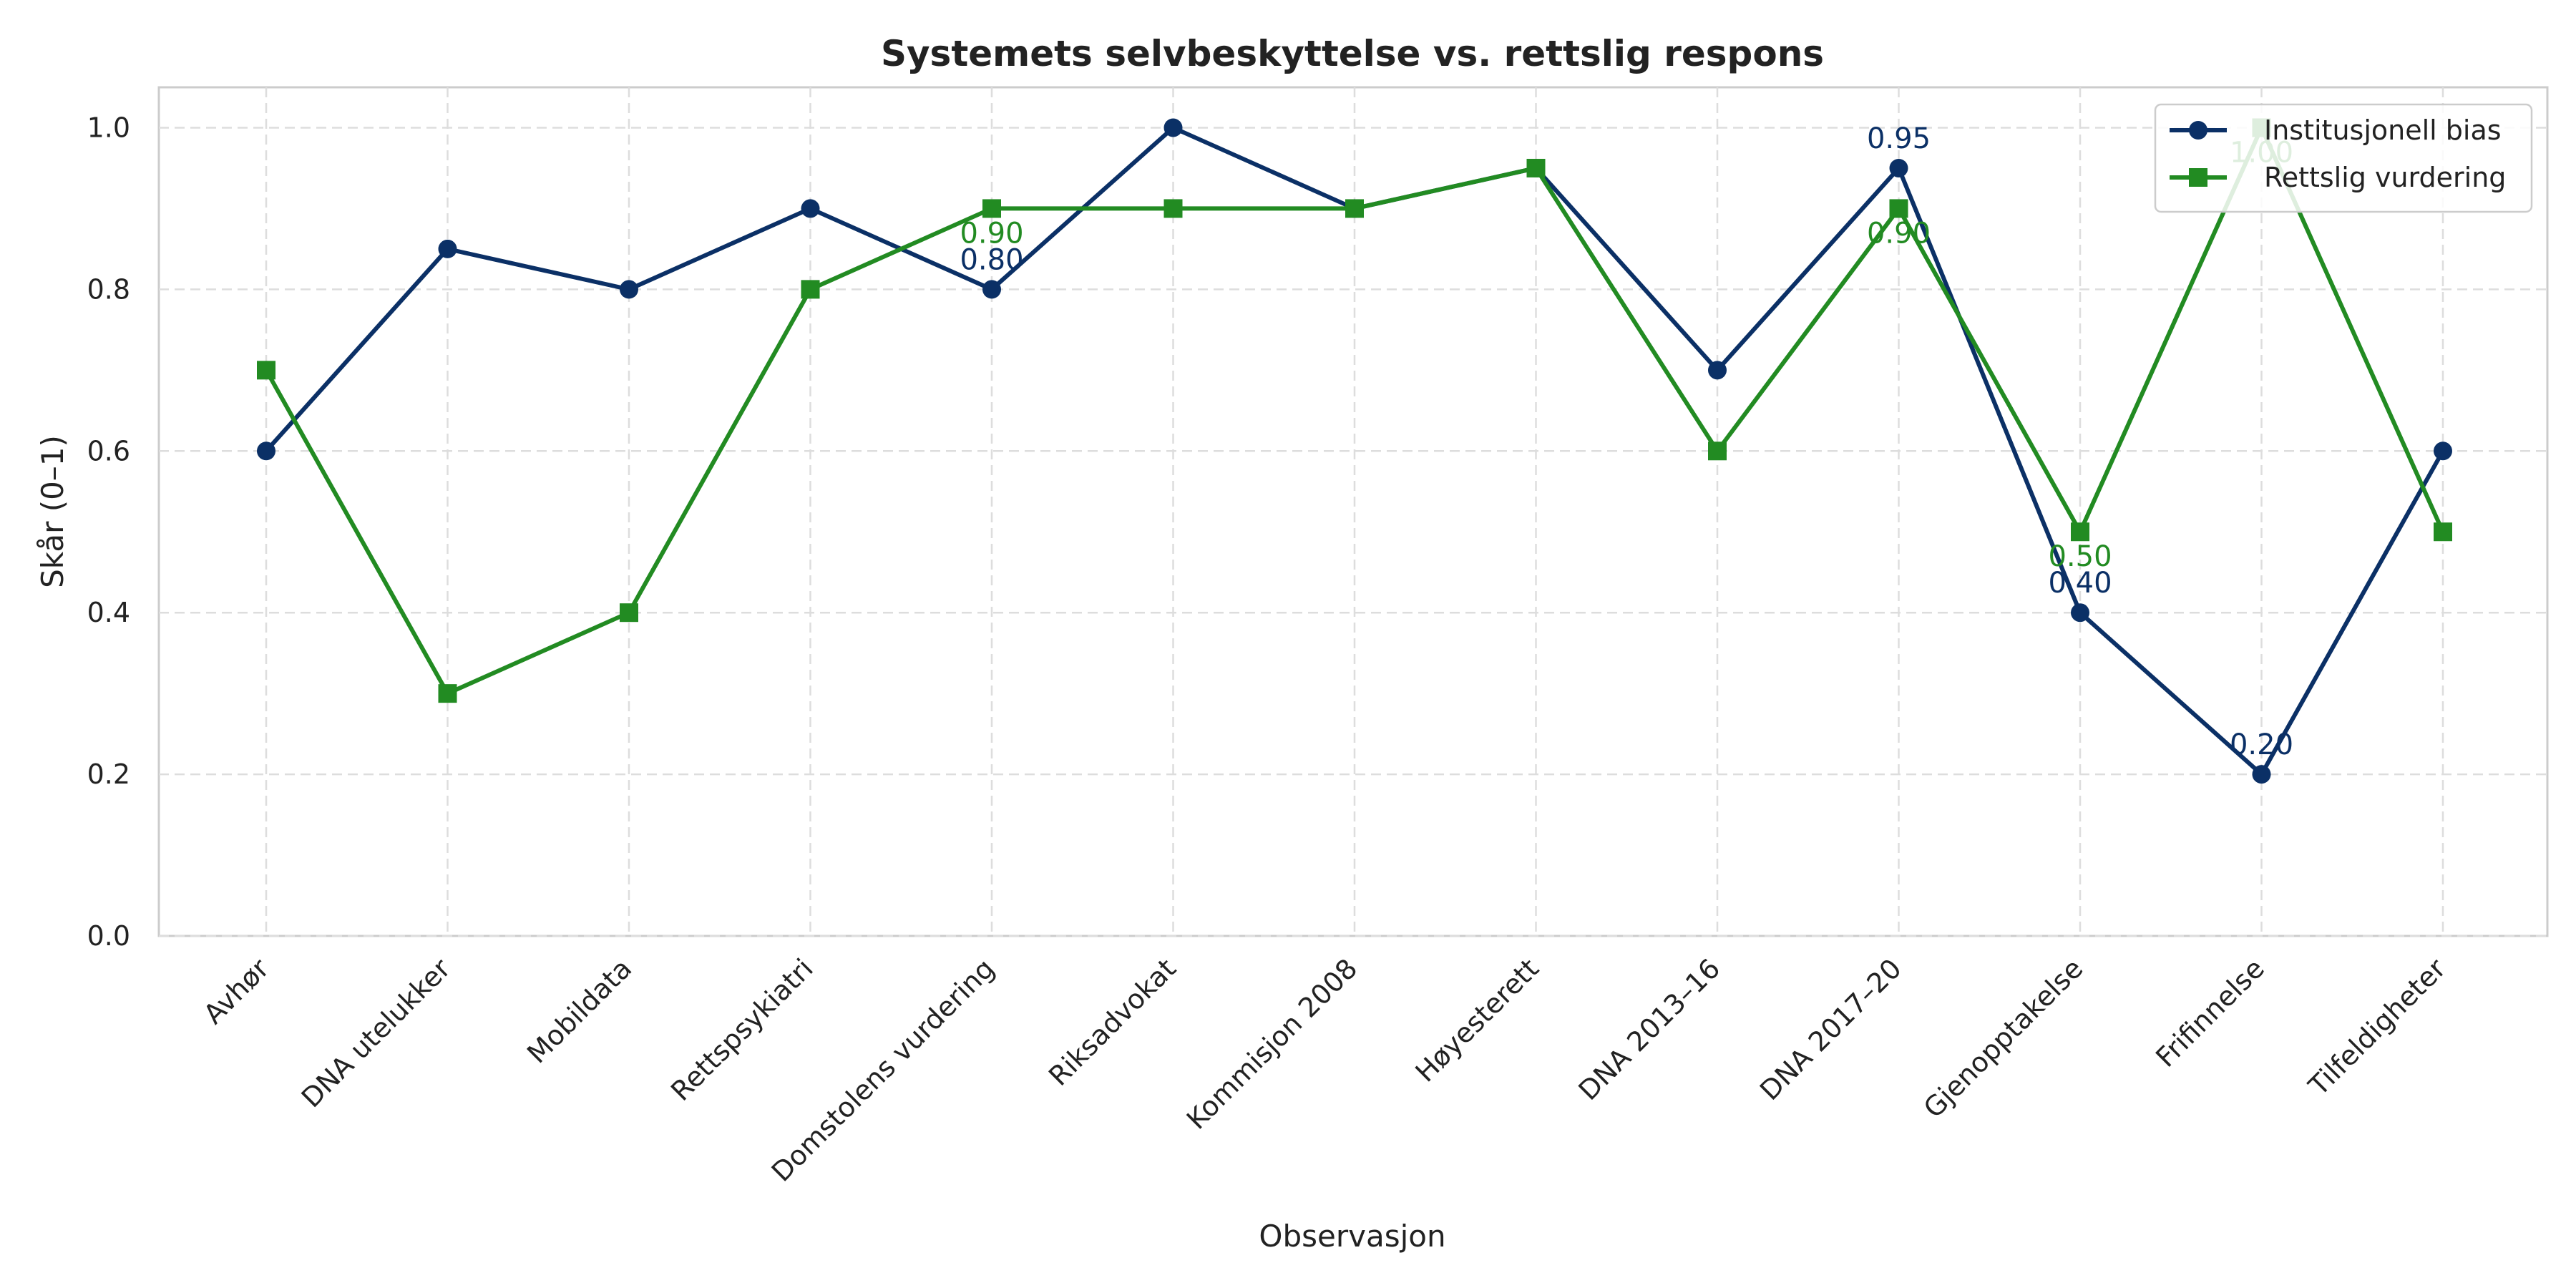 The height and width of the screenshot is (1288, 2576). What do you see at coordinates (108, 774) in the screenshot?
I see `y-tick-label: 0.2` at bounding box center [108, 774].